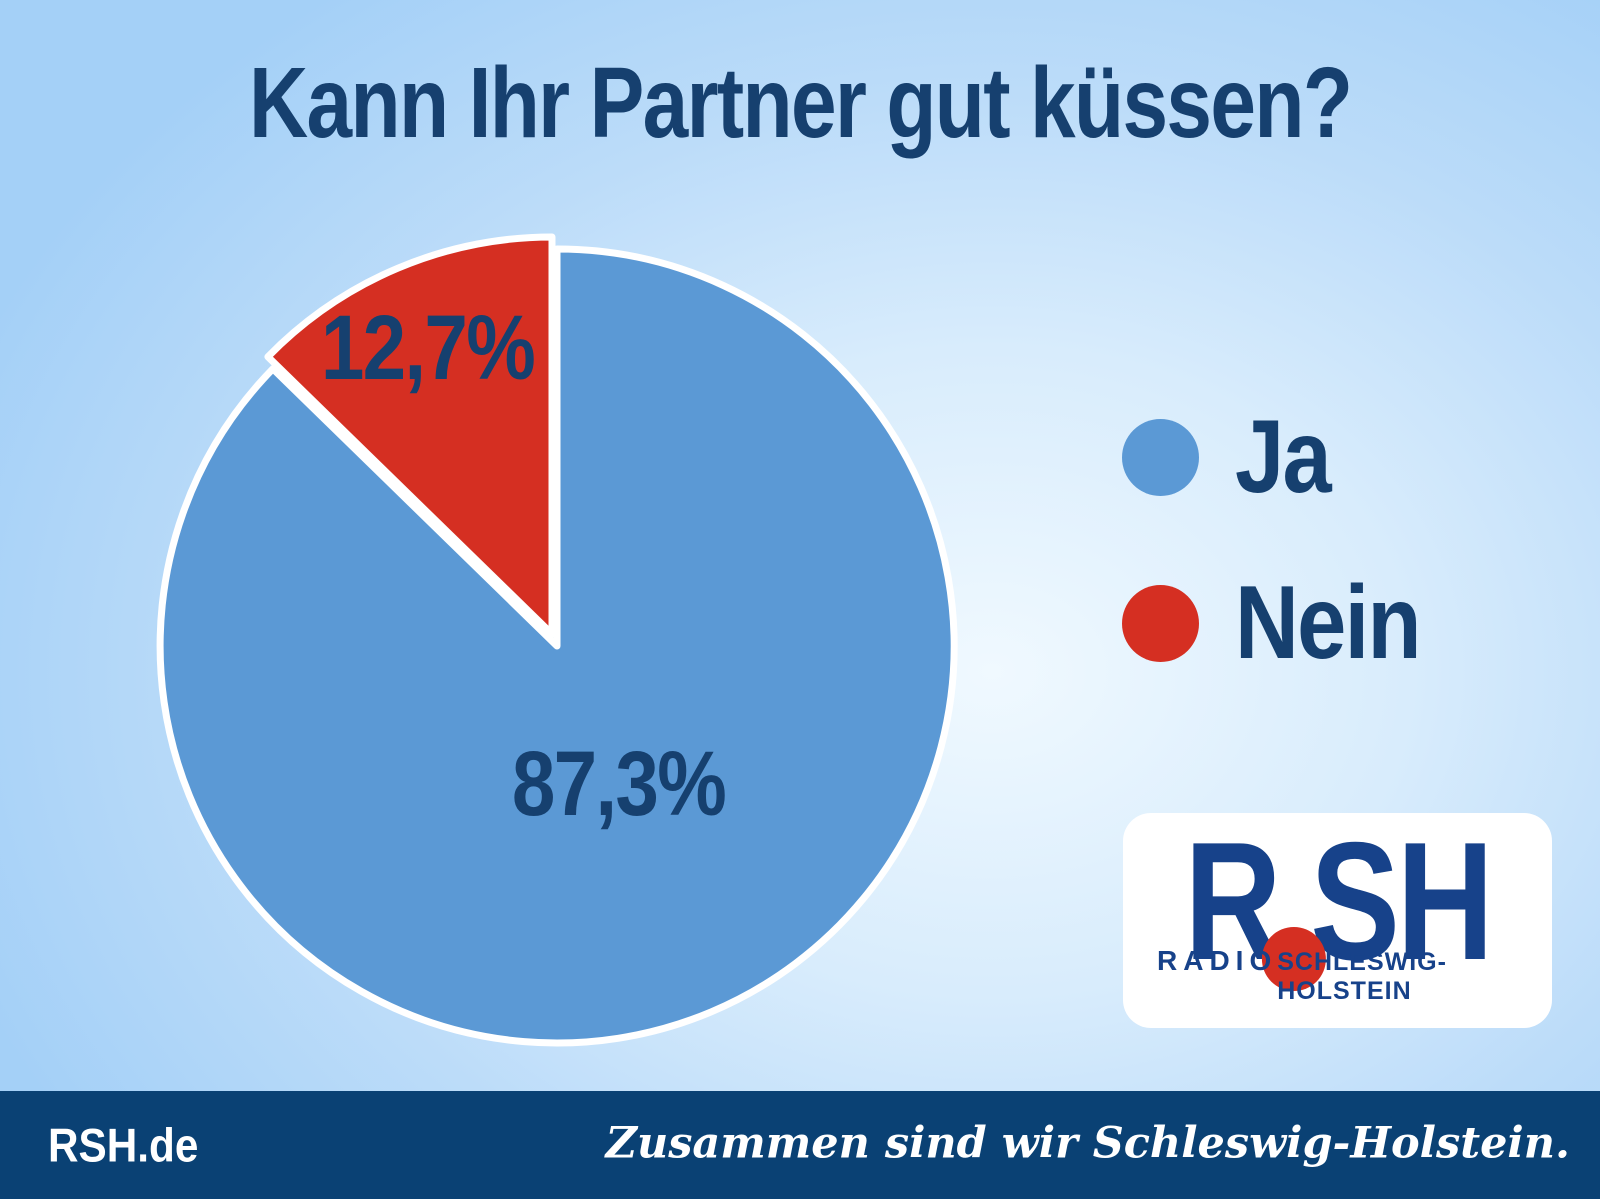  I want to click on pie-value-label-ja: 87,3%, so click(618, 784).